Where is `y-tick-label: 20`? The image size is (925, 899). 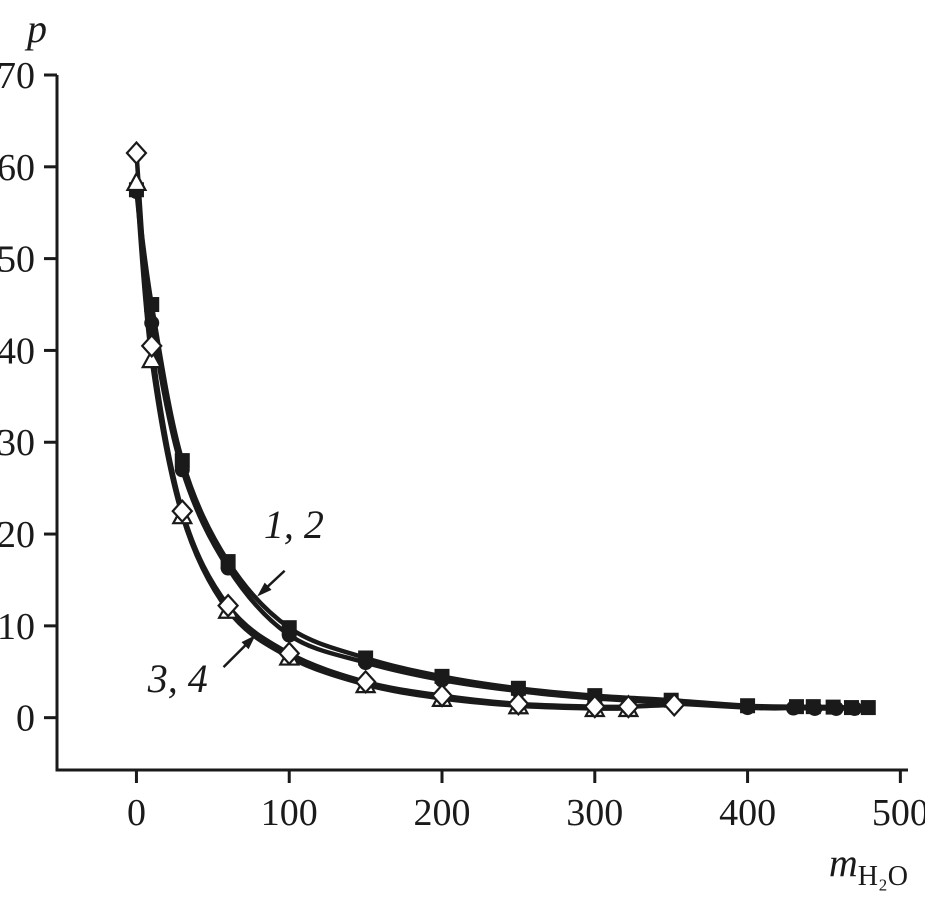
y-tick-label: 20 is located at coordinates (17, 535).